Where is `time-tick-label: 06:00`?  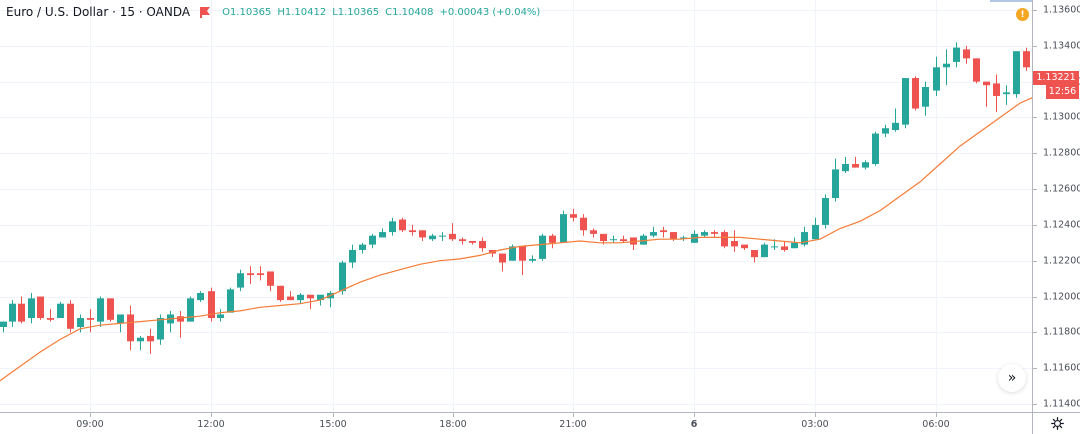 time-tick-label: 06:00 is located at coordinates (936, 424).